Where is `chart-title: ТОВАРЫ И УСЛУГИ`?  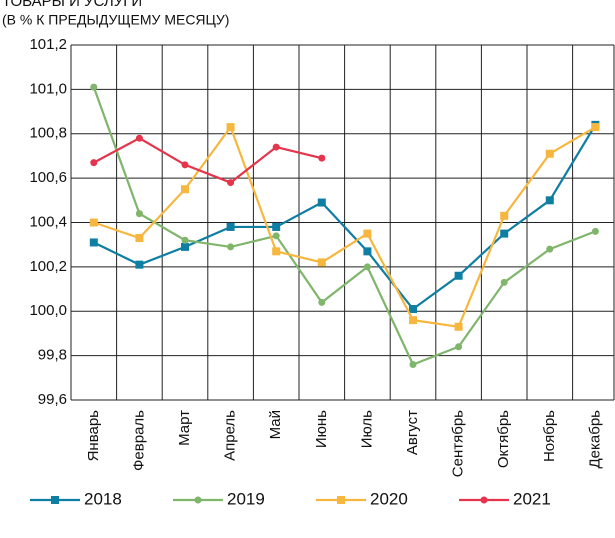 chart-title: ТОВАРЫ И УСЛУГИ is located at coordinates (72, 5).